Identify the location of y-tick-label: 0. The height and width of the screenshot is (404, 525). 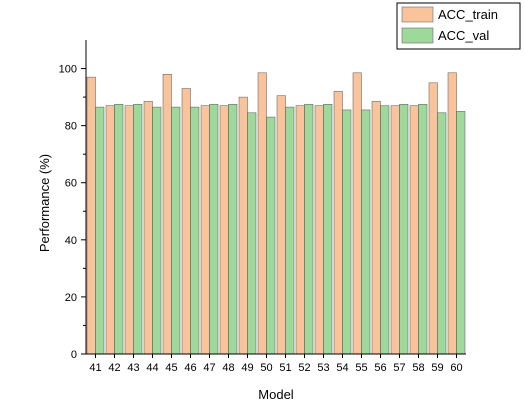
(74, 355).